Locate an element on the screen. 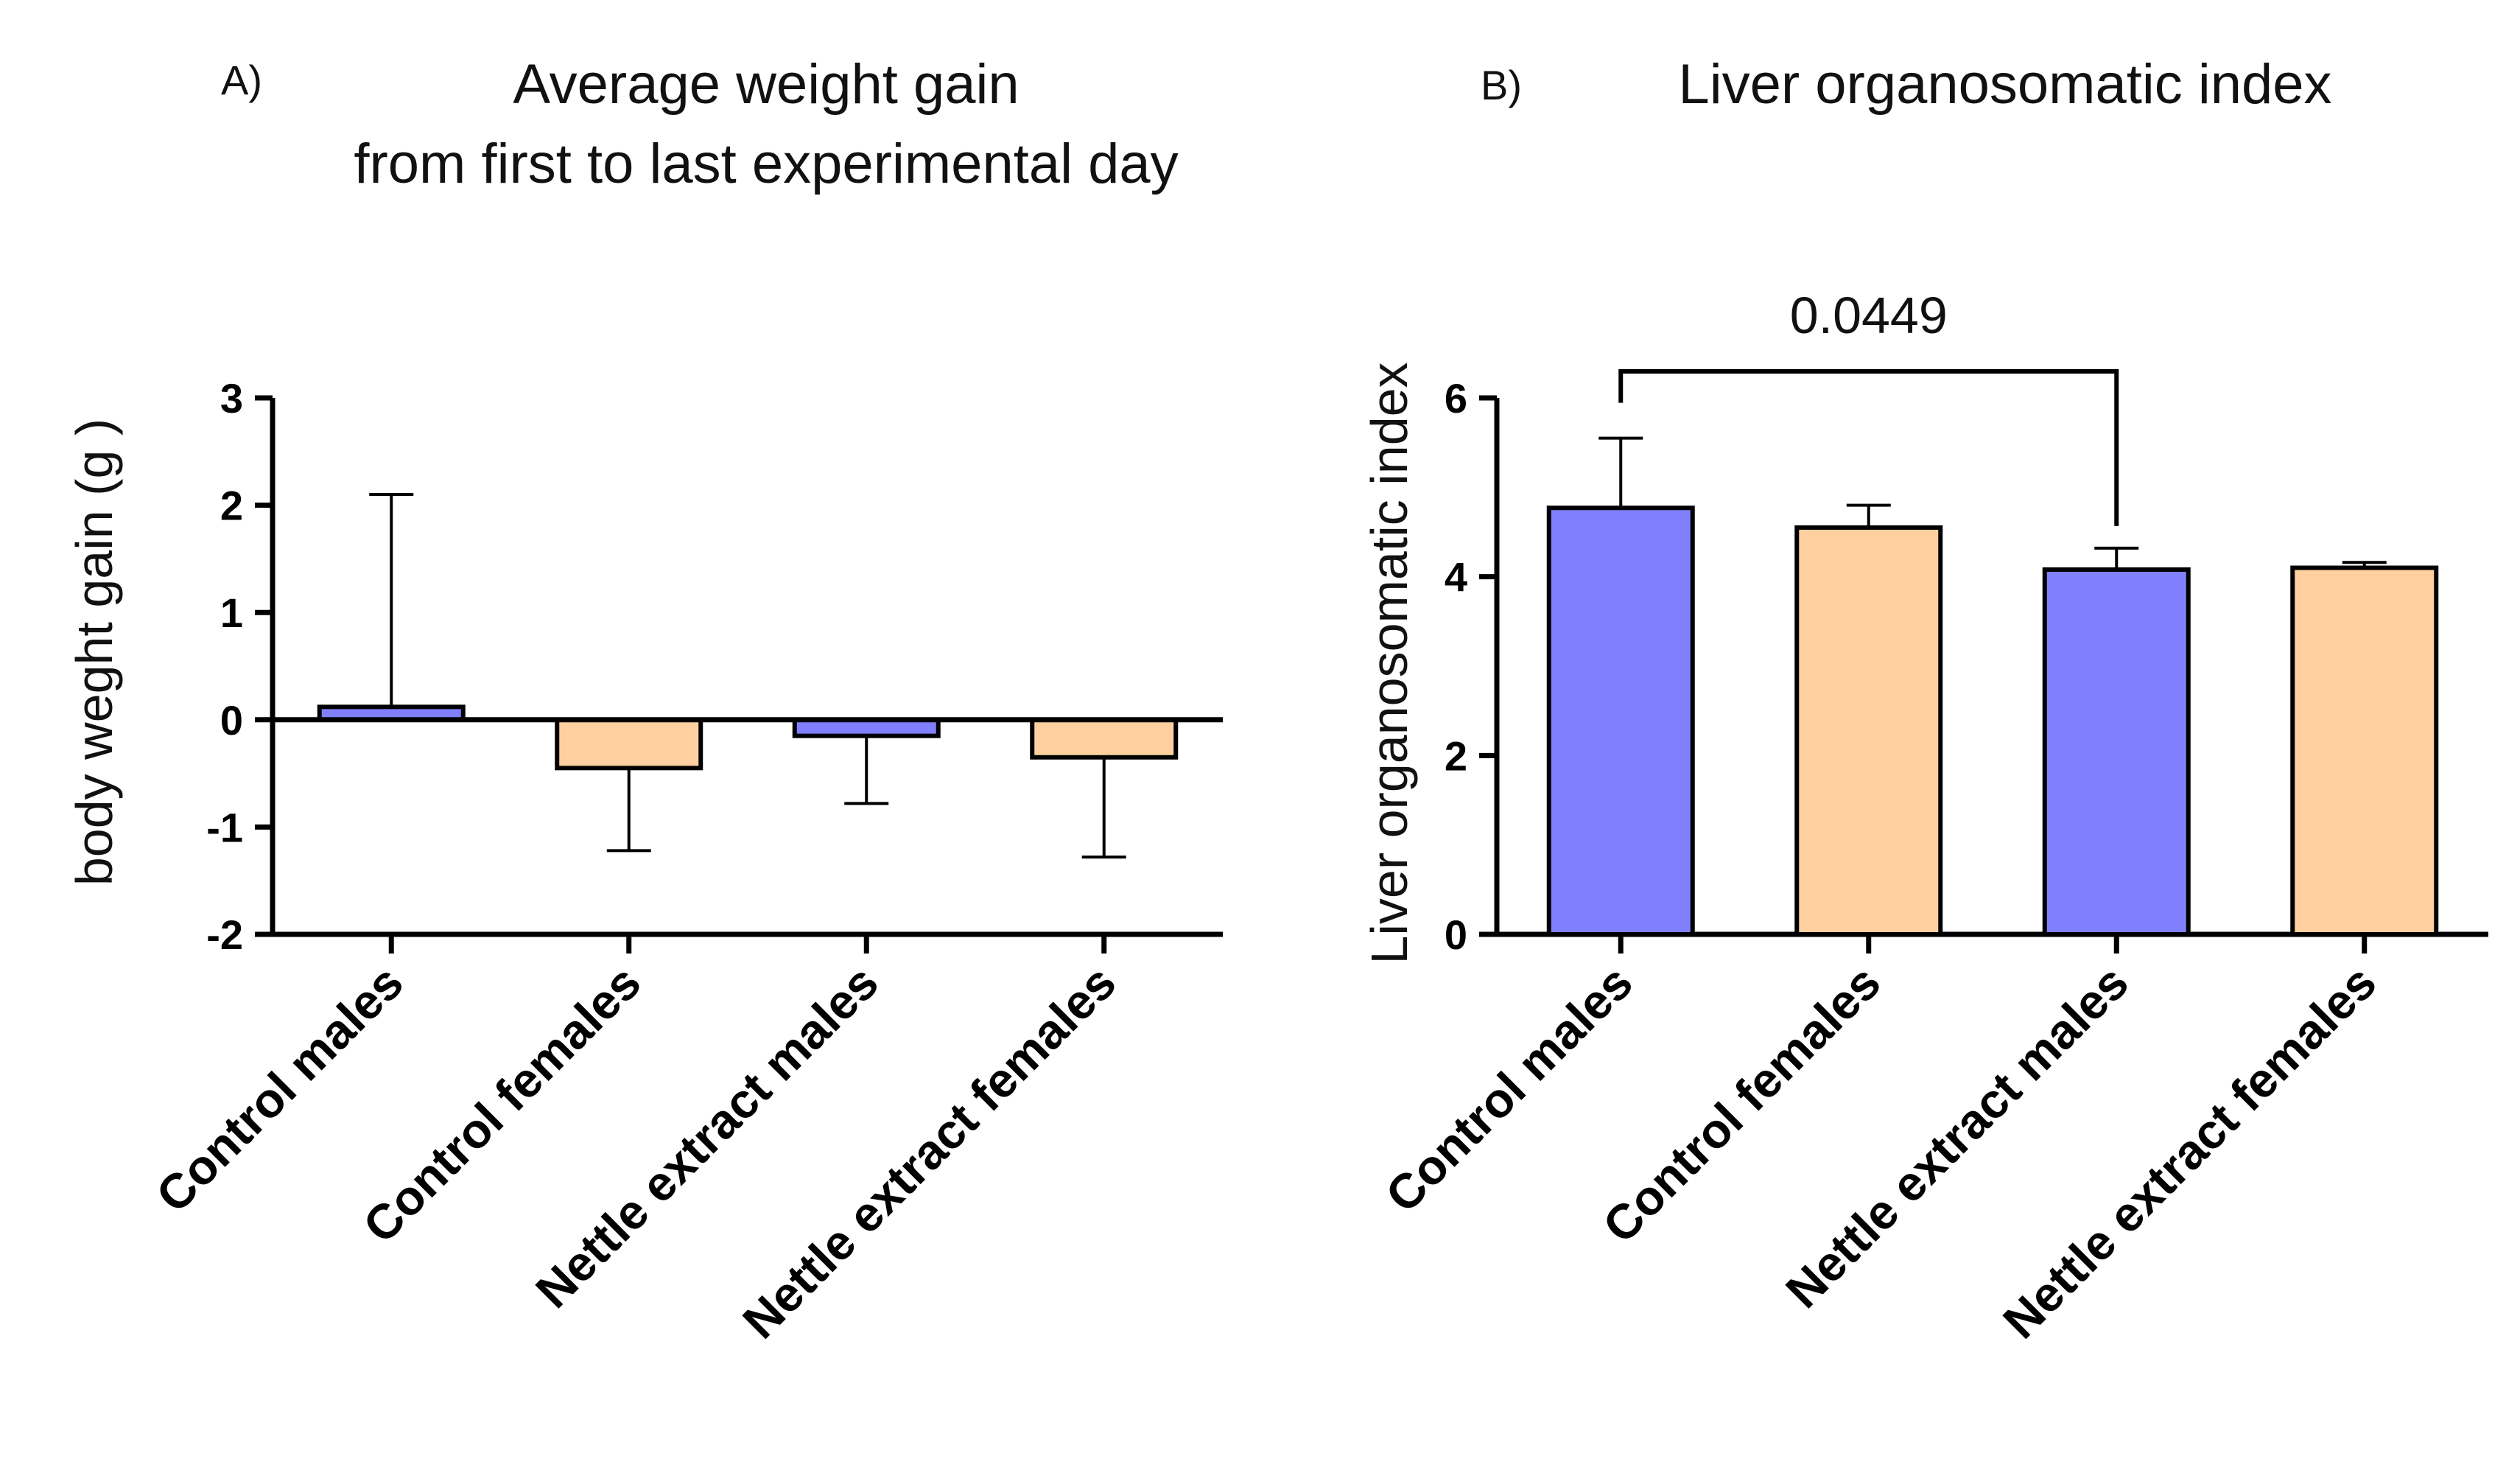 The width and height of the screenshot is (2520, 1459). panel-b-y-tick-label: 0 is located at coordinates (1456, 935).